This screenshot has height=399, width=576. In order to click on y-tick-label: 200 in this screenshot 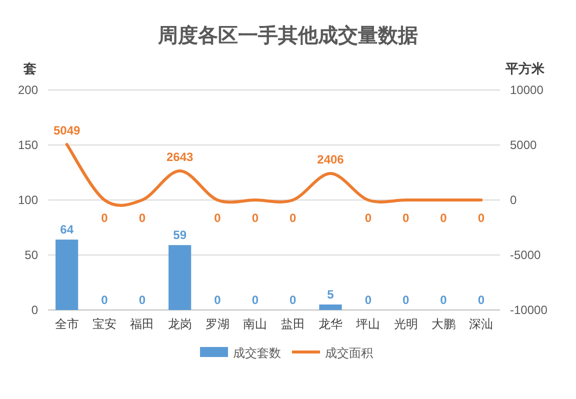, I will do `click(28, 90)`.